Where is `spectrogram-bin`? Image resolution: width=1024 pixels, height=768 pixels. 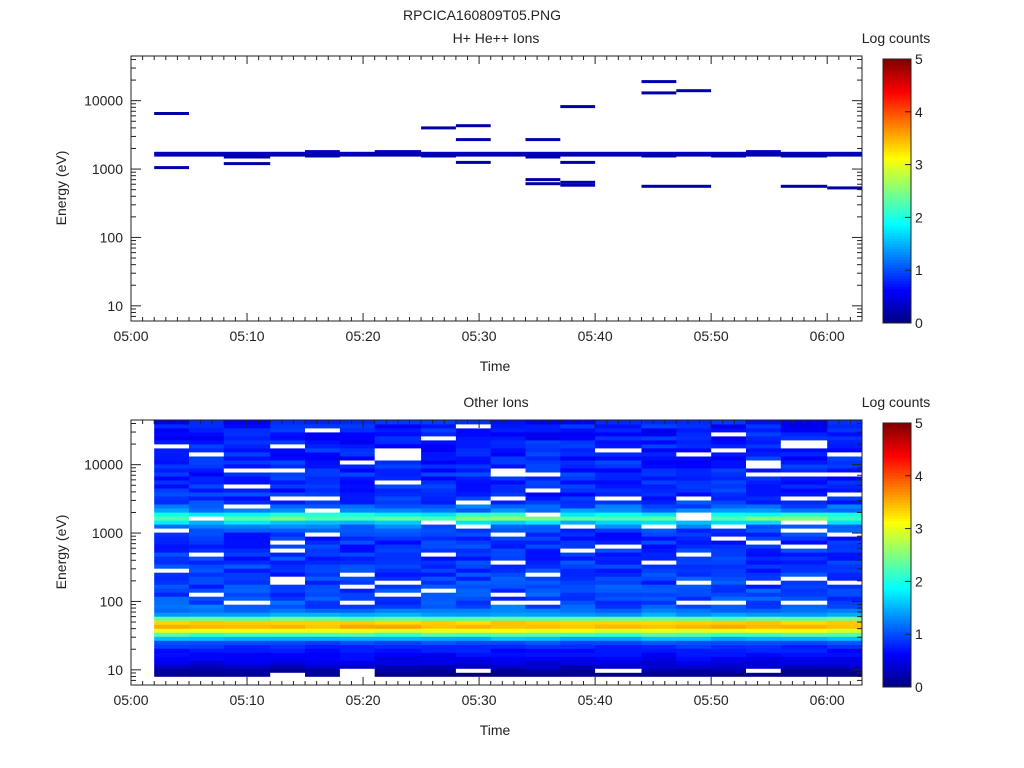
spectrogram-bin is located at coordinates (763, 152).